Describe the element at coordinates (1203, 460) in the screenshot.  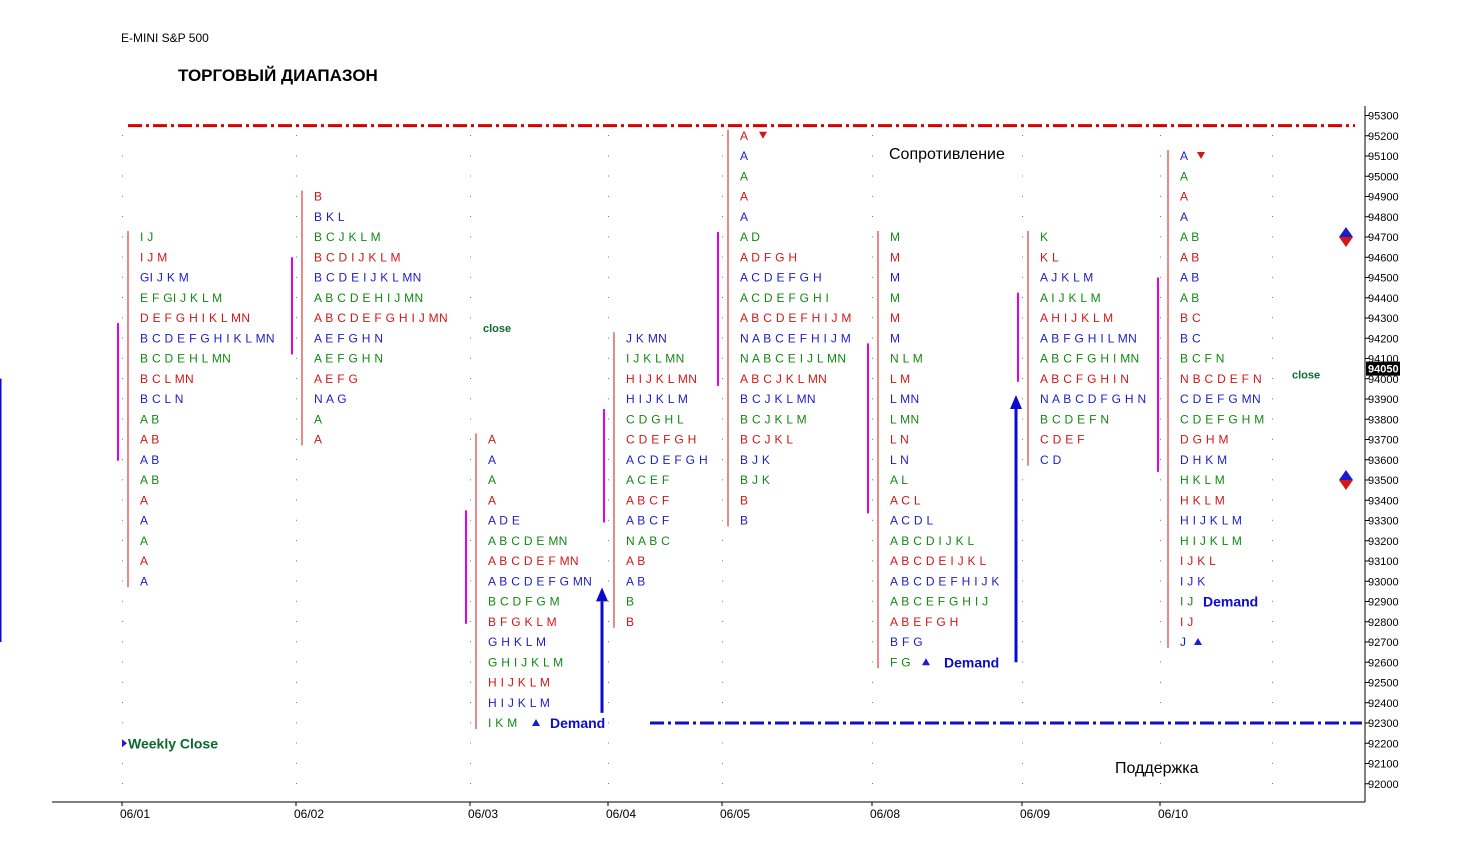
I see `tpo-row: D H K M` at that location.